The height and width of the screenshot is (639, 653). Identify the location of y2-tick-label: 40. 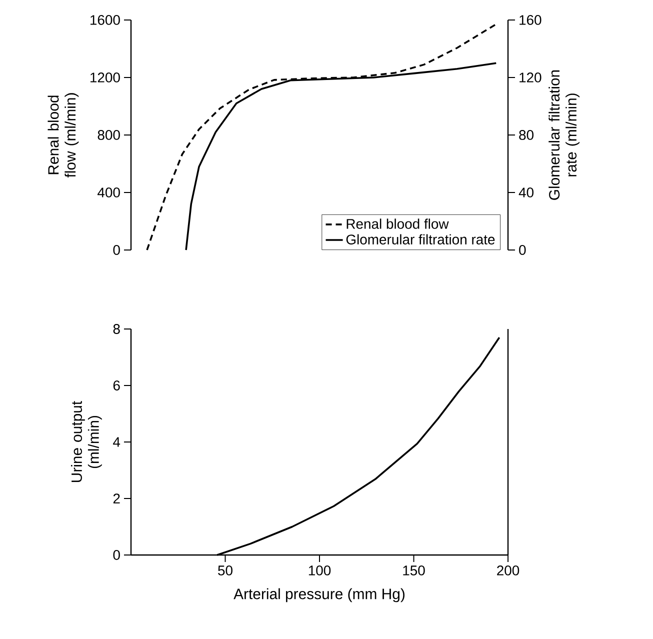
(526, 193).